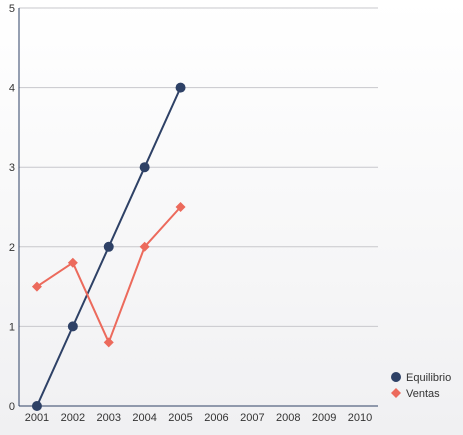 Image resolution: width=463 pixels, height=435 pixels. Describe the element at coordinates (324, 418) in the screenshot. I see `x-tick-label: 2009` at that location.